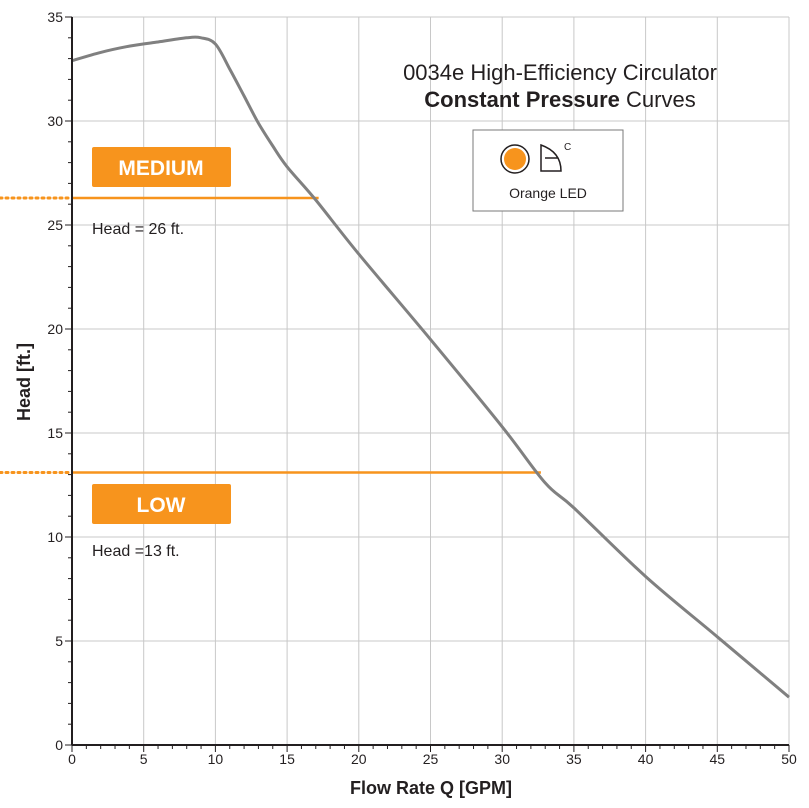  I want to click on head-note-medium: Head = 26 ft., so click(138, 229).